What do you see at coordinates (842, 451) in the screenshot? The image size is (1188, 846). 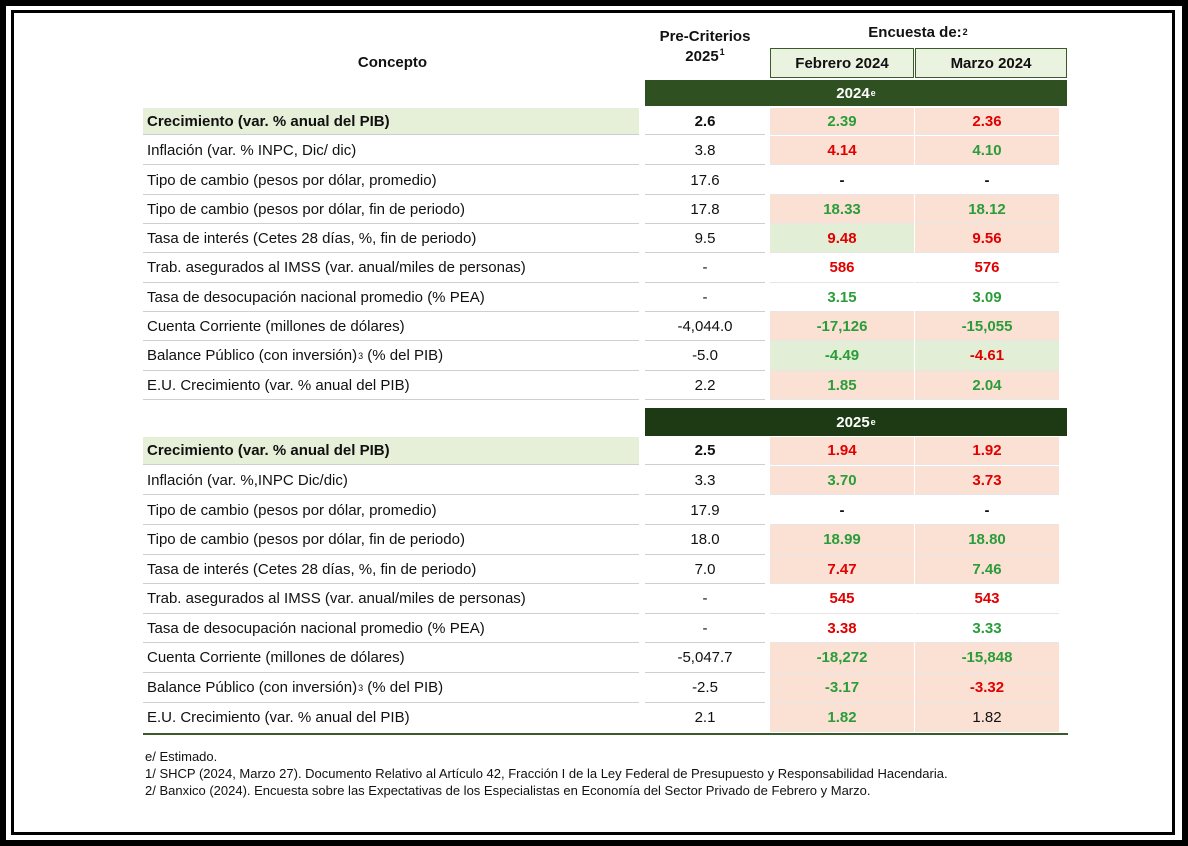 I see `feb-value: 1.94` at bounding box center [842, 451].